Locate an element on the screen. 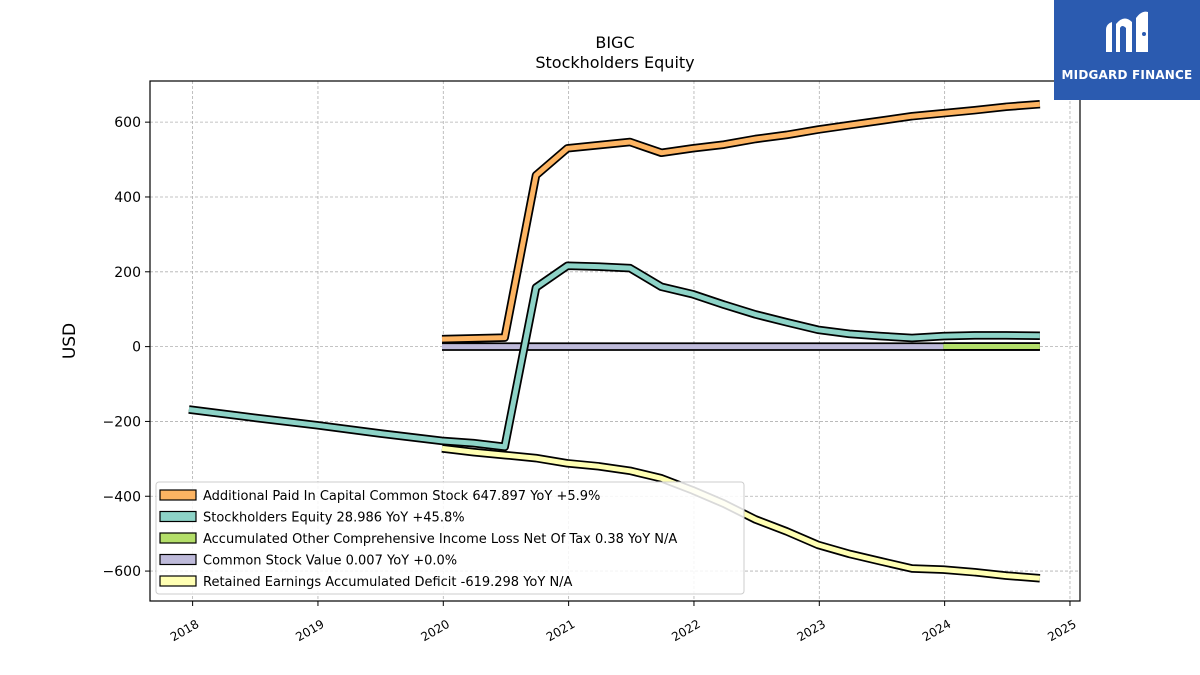  y-tick-label: −200 is located at coordinates (122, 422).